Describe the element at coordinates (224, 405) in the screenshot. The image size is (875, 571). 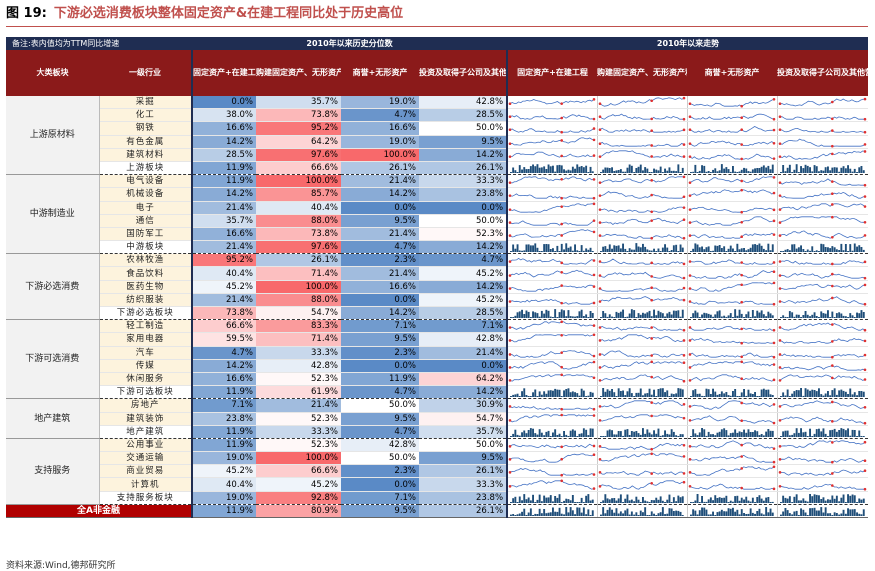
I see `percentile-cell-1: 7.1%` at that location.